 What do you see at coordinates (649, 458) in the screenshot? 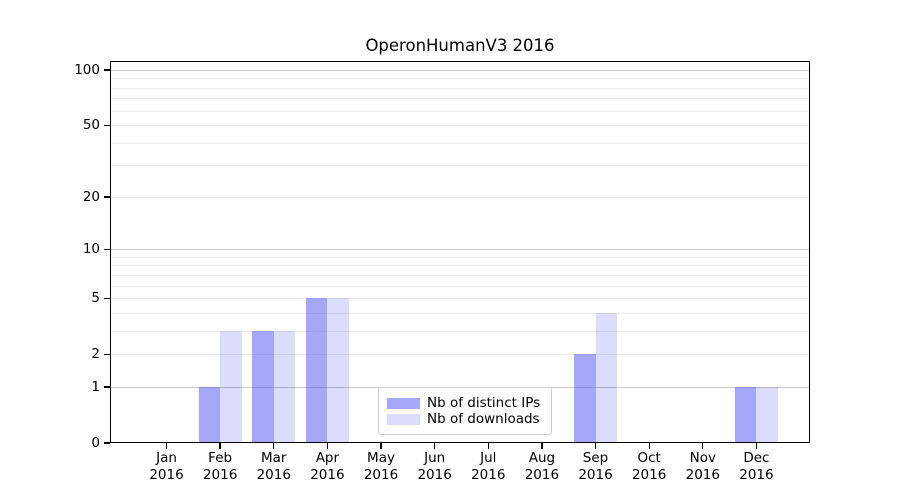
I see `x-label-month: Oct` at bounding box center [649, 458].